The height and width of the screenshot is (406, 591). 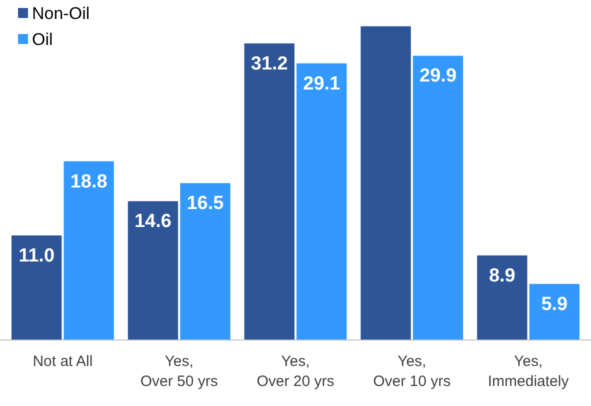 I want to click on data-label: 29.9, so click(x=438, y=76).